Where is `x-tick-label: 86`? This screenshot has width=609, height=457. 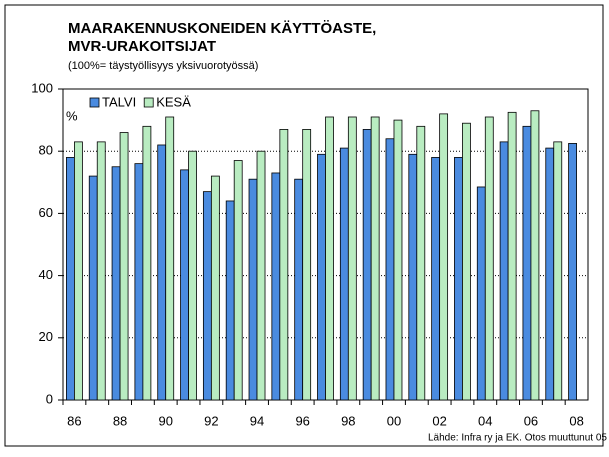 x-tick-label: 86 is located at coordinates (74, 420).